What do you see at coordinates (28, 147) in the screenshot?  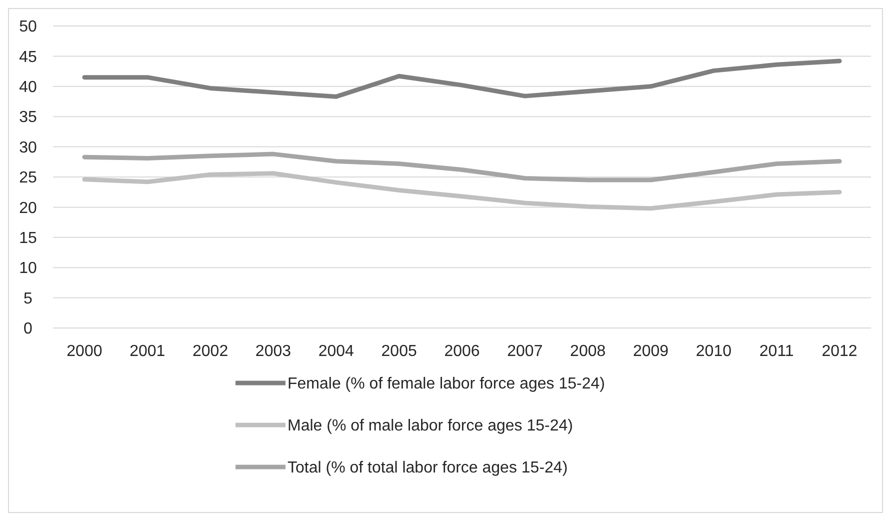 I see `y-tick-label: 30` at bounding box center [28, 147].